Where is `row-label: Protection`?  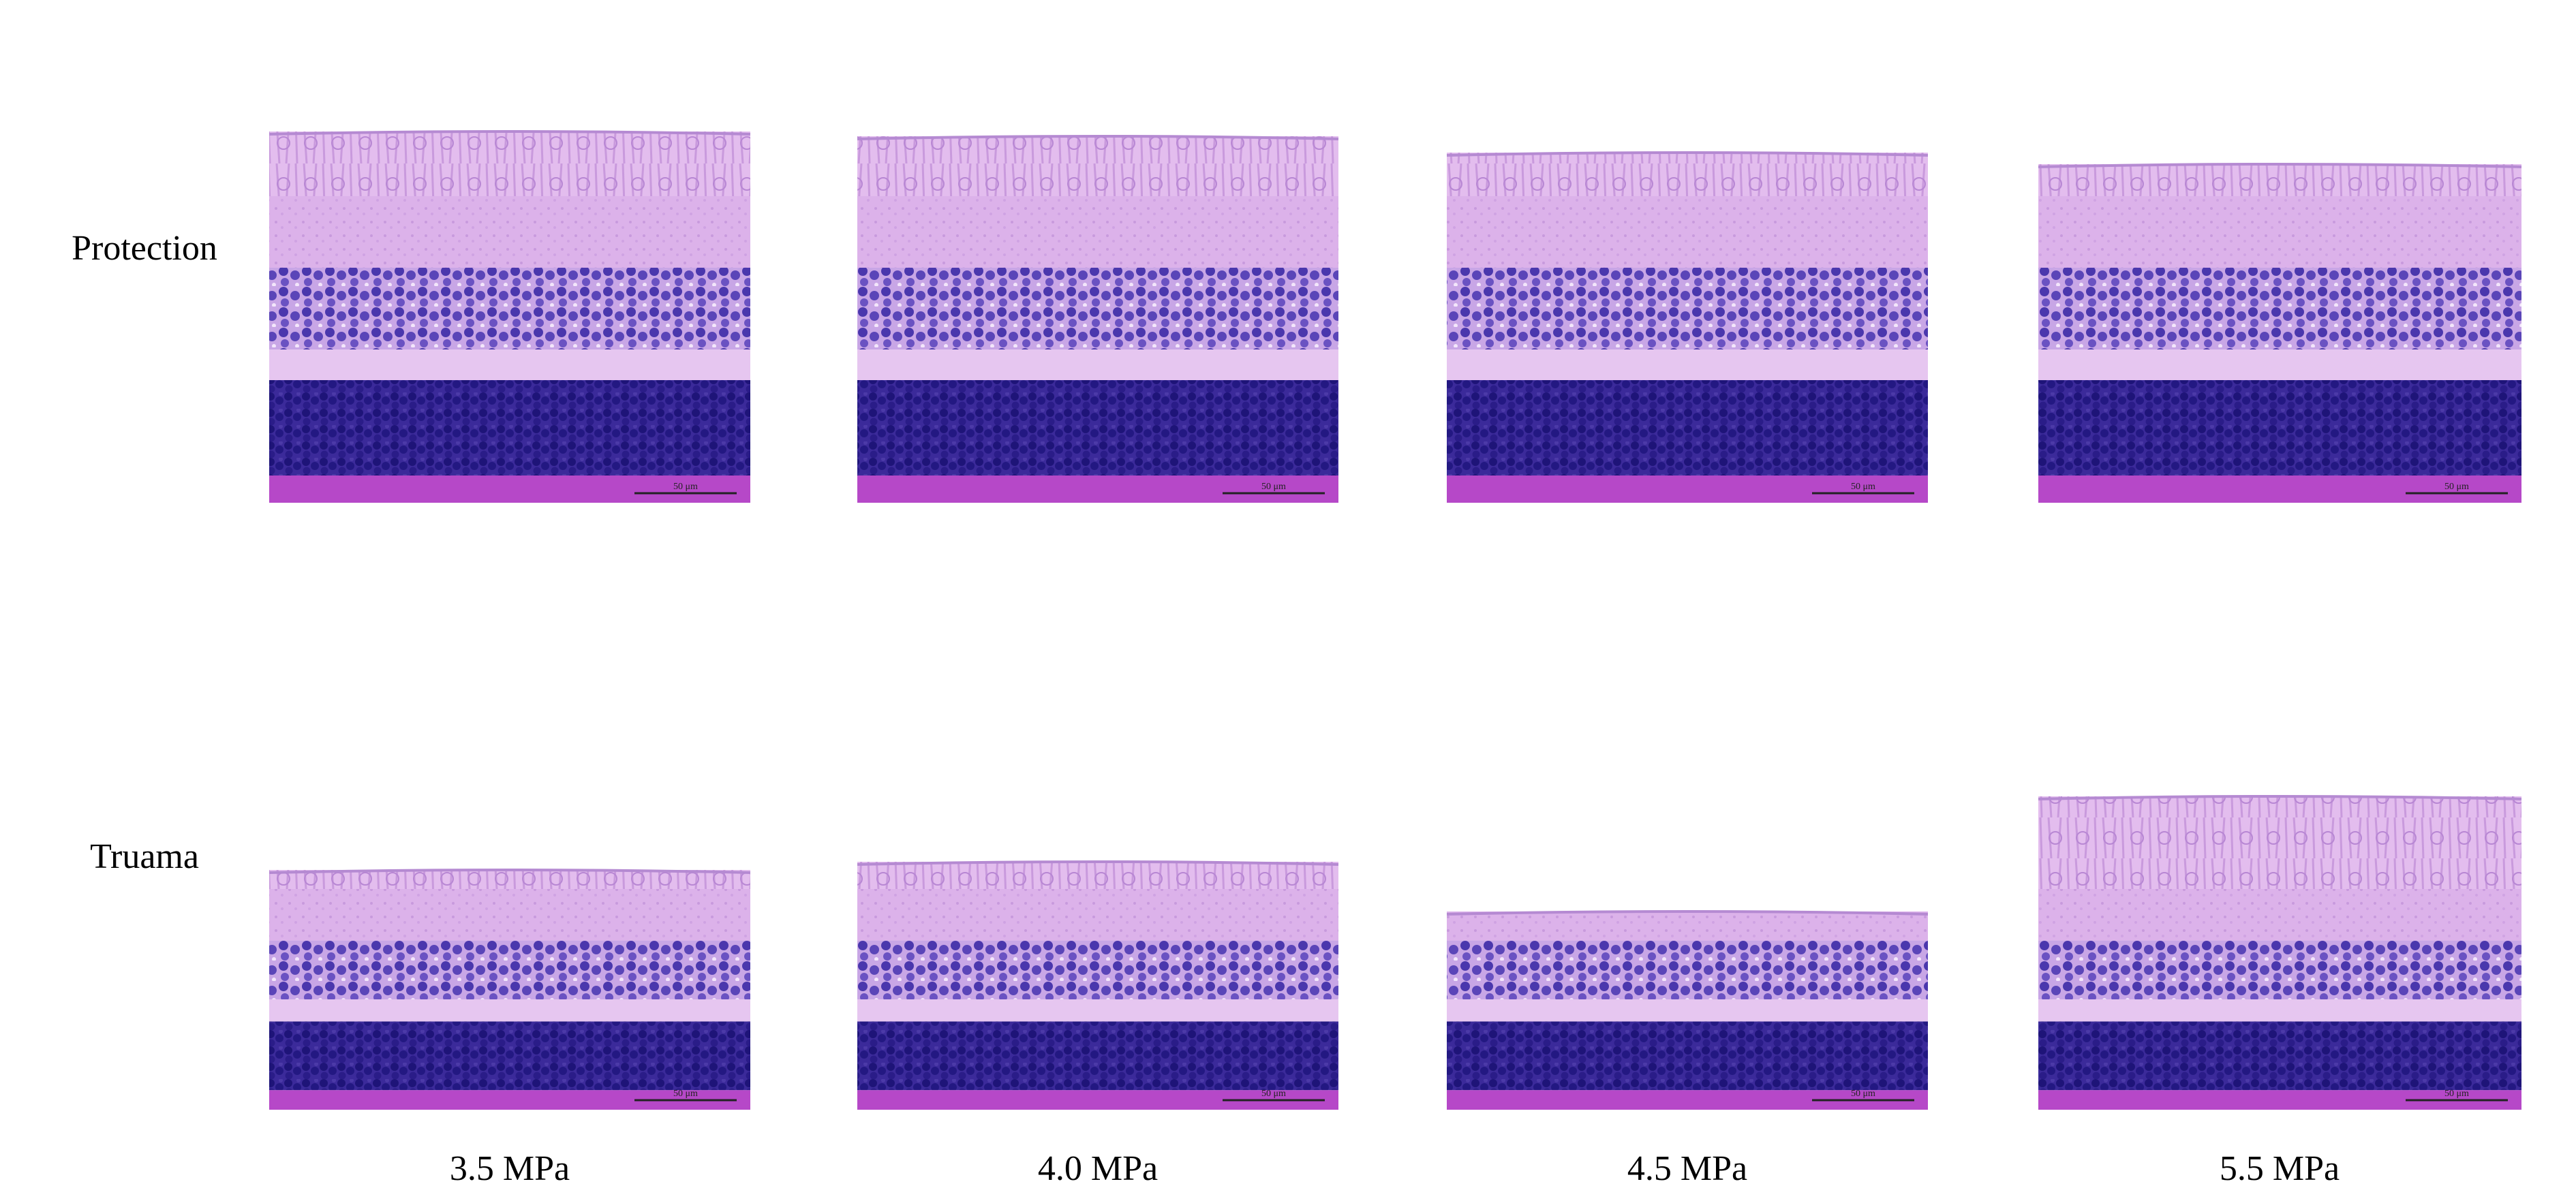 row-label: Protection is located at coordinates (144, 248).